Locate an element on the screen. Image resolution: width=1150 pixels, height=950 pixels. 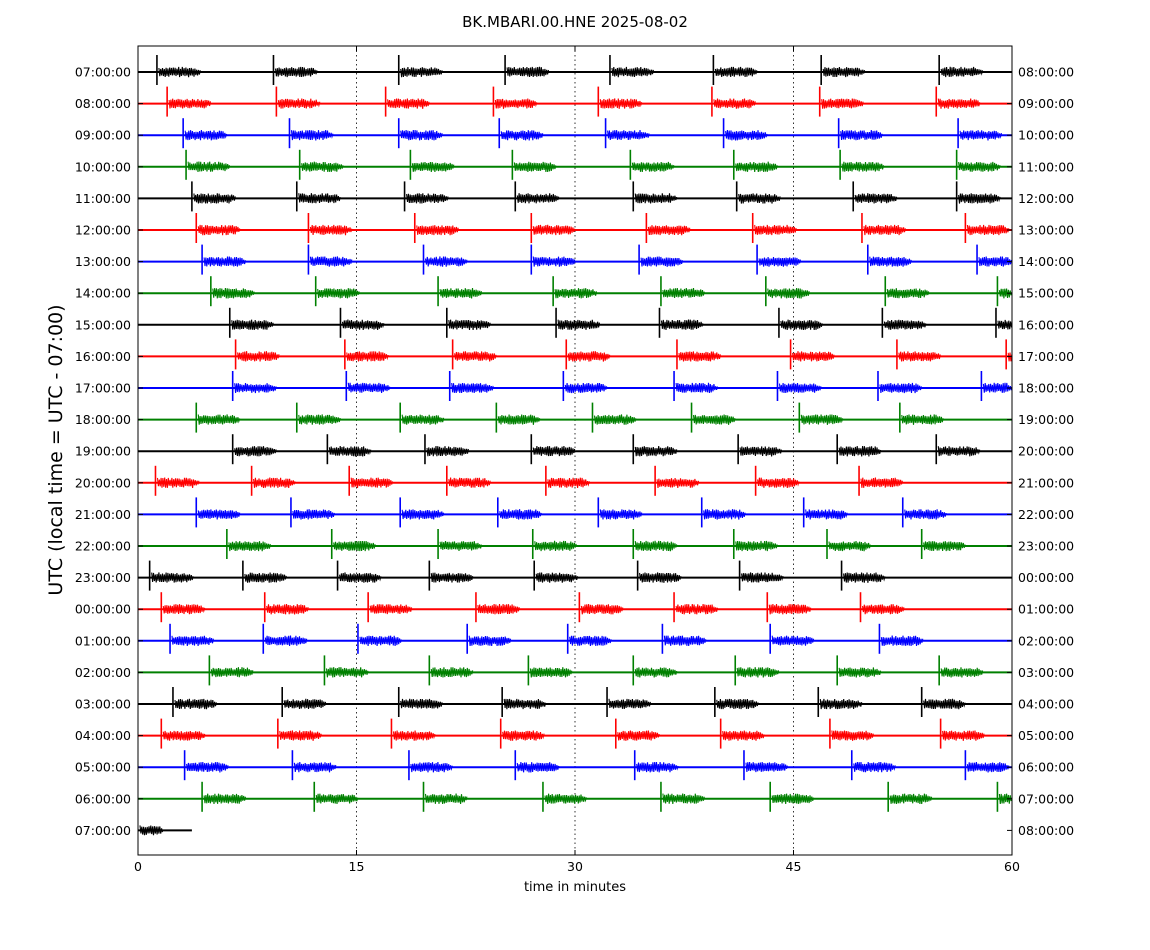
left-hour-label: 08:00:00 is located at coordinates (103, 103).